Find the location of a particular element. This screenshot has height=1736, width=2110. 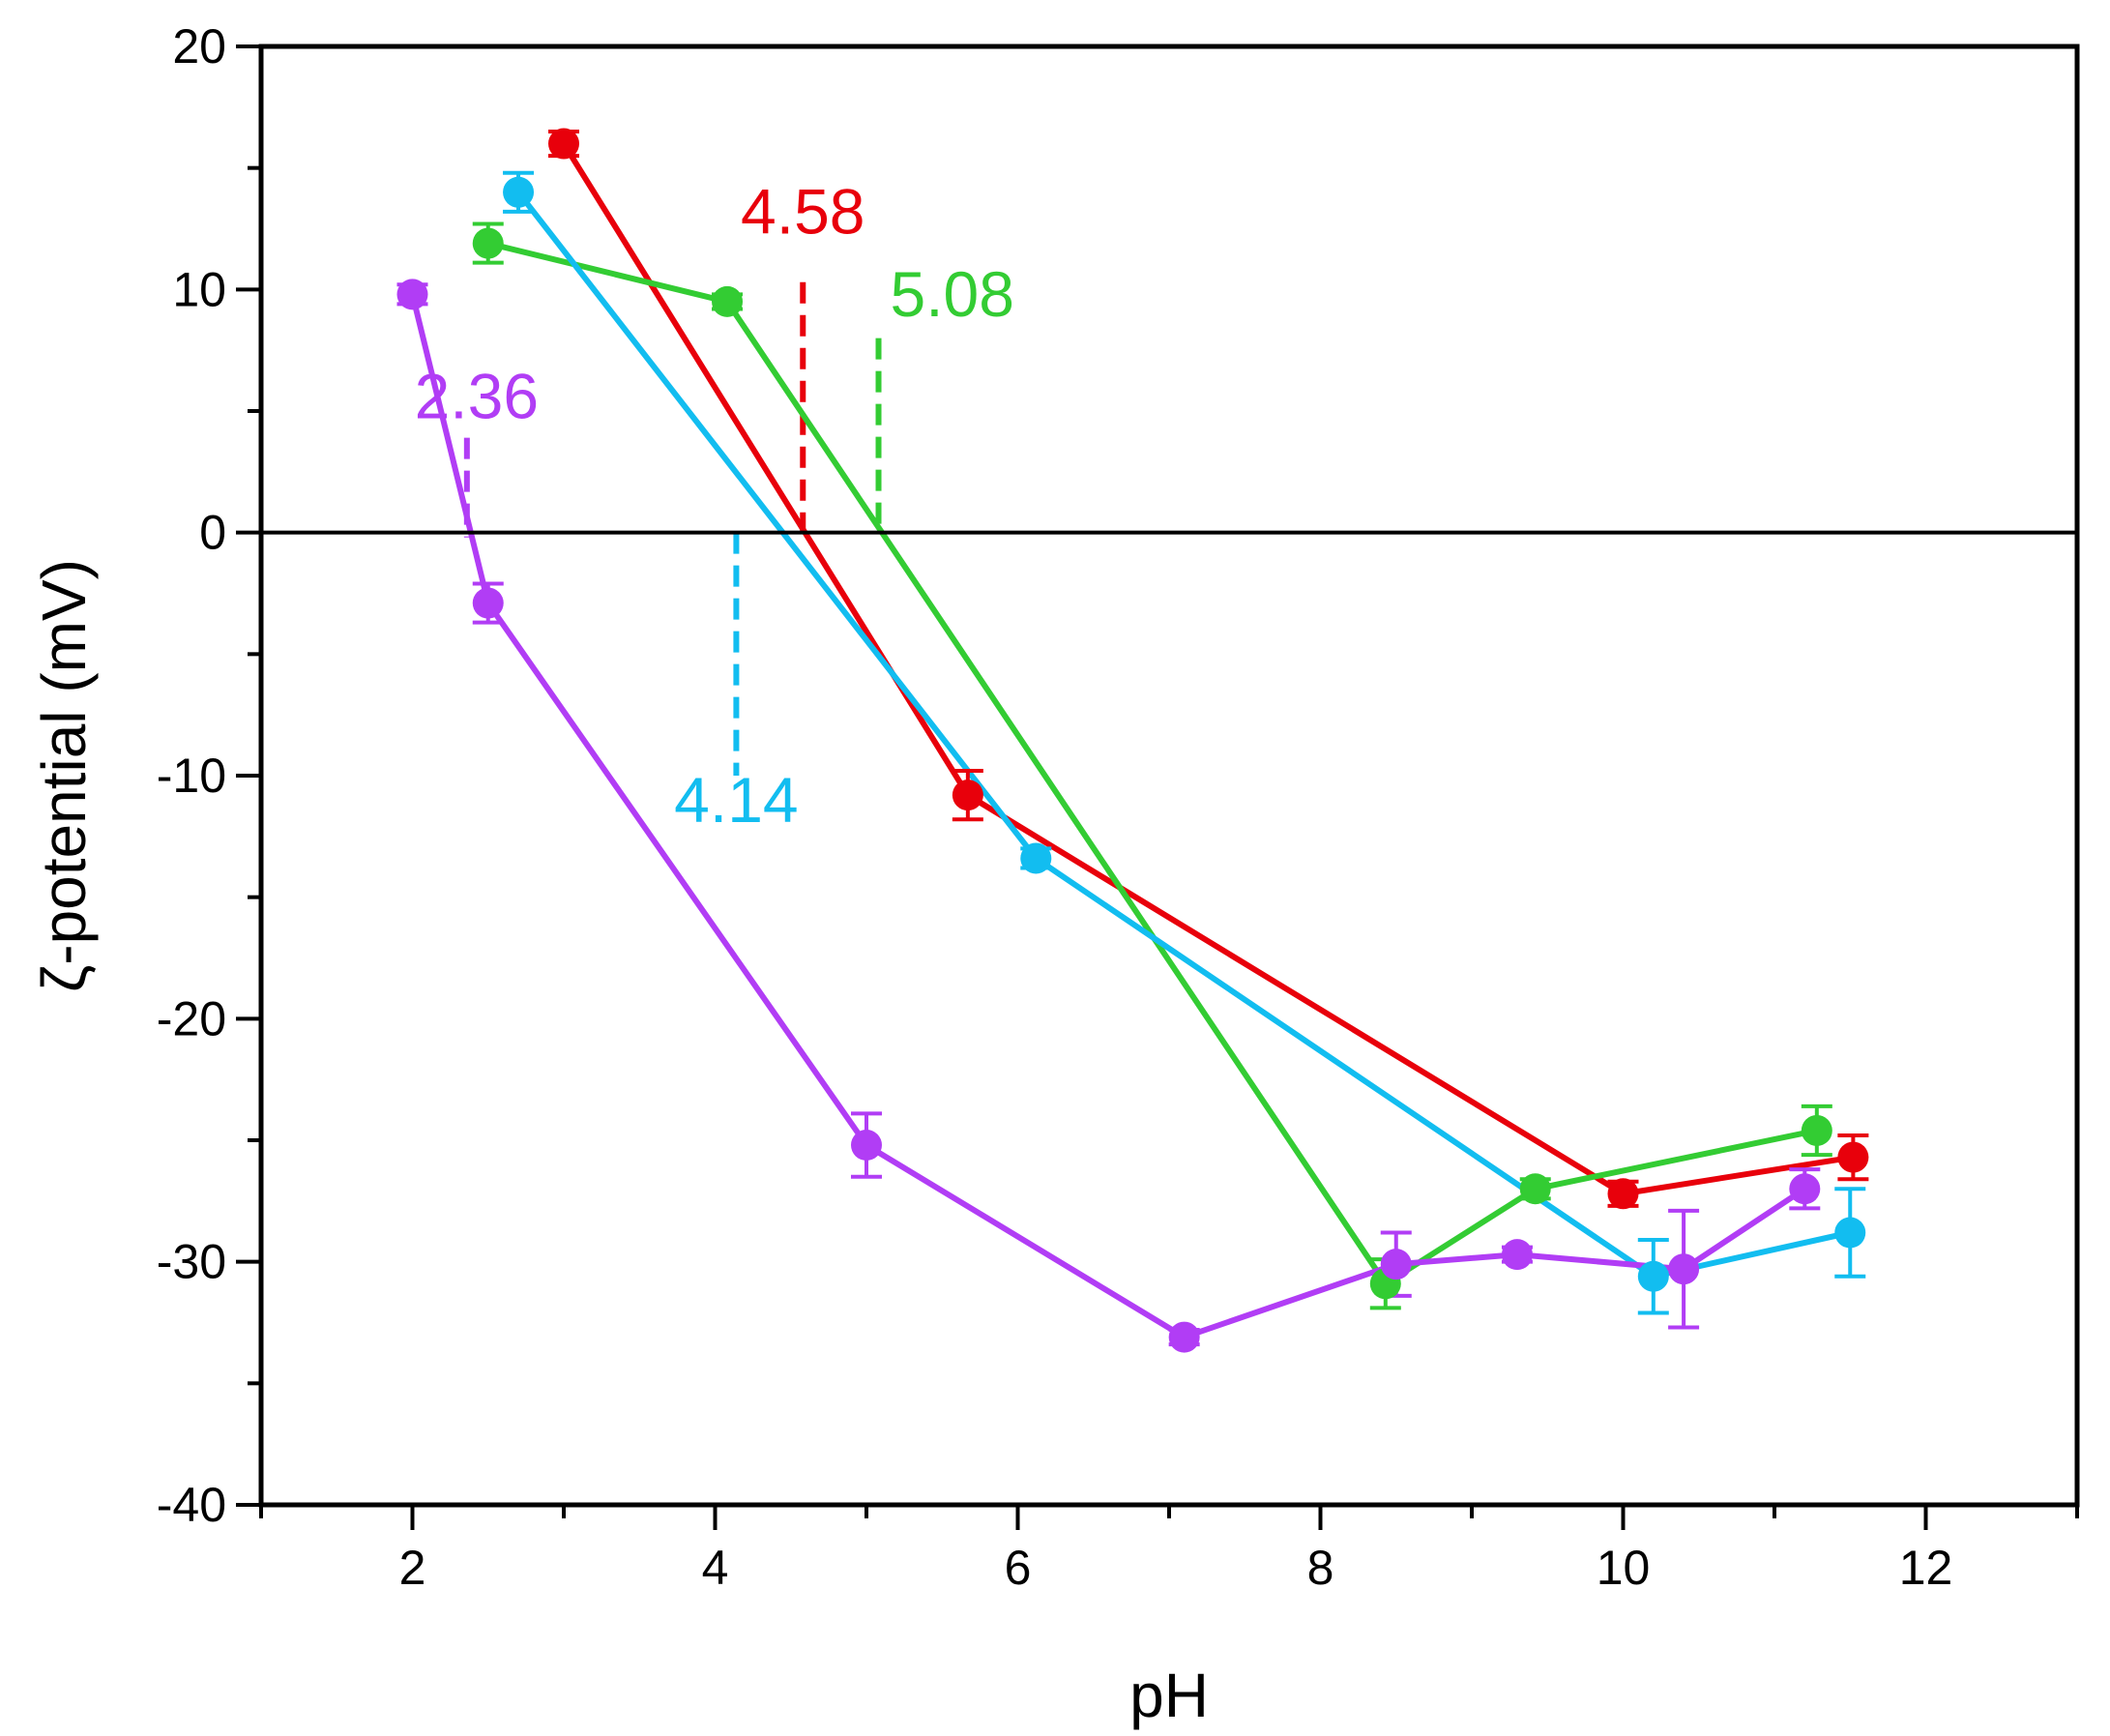

x-axis-title: pH is located at coordinates (1169, 1695).